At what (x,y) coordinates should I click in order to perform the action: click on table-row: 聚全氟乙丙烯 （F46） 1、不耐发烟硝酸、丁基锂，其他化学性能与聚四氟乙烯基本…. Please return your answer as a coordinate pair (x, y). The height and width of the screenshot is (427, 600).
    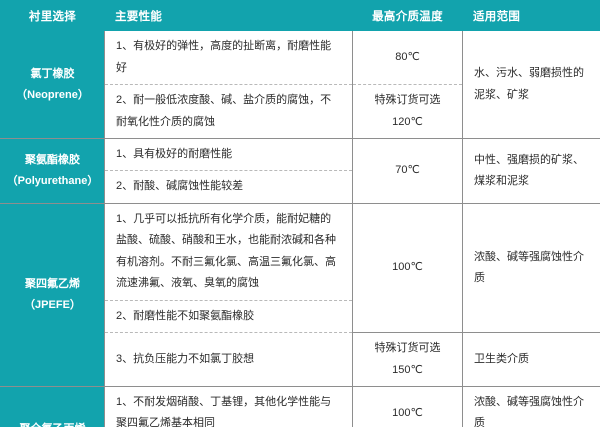
    Looking at the image, I should click on (300, 406).